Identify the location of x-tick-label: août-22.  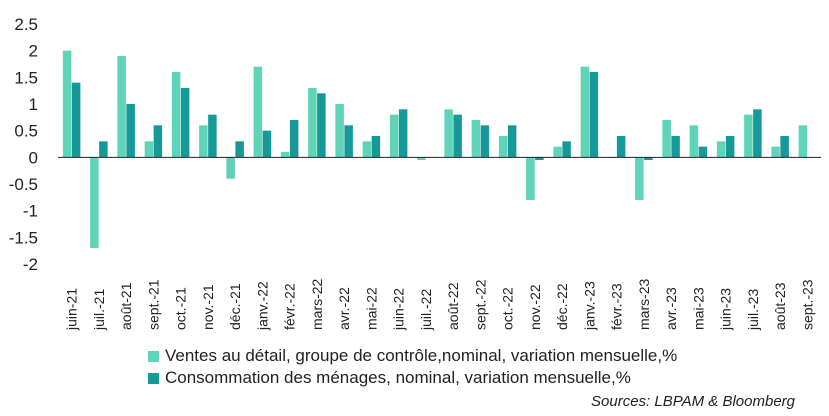
(453, 306).